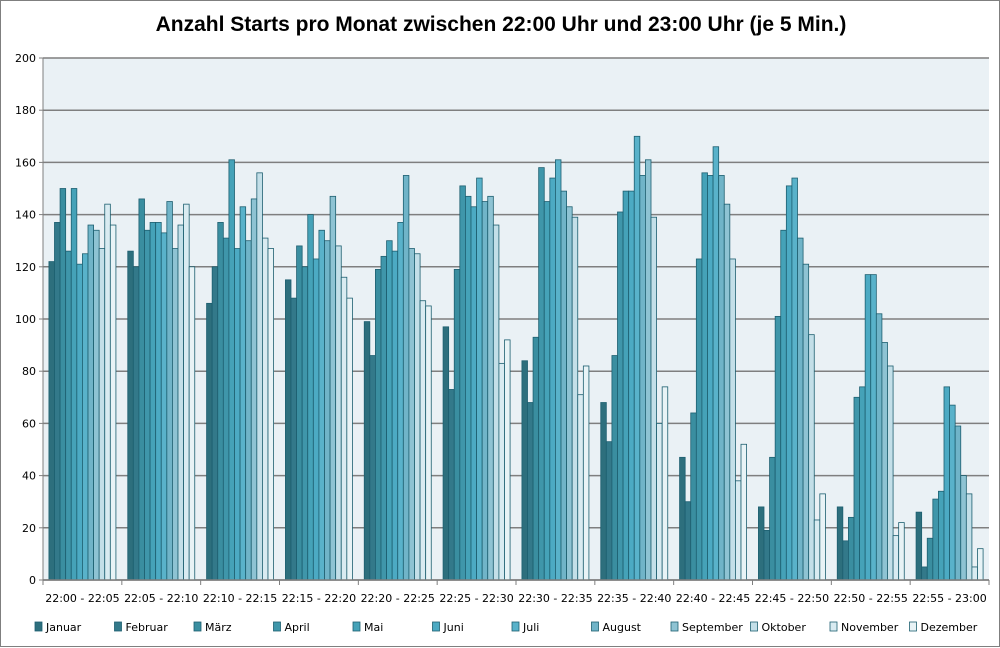  I want to click on x-tick-label: 22:50 - 22:55, so click(871, 598).